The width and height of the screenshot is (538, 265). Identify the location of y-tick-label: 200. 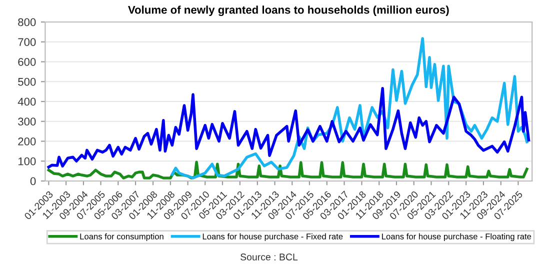
(27, 142).